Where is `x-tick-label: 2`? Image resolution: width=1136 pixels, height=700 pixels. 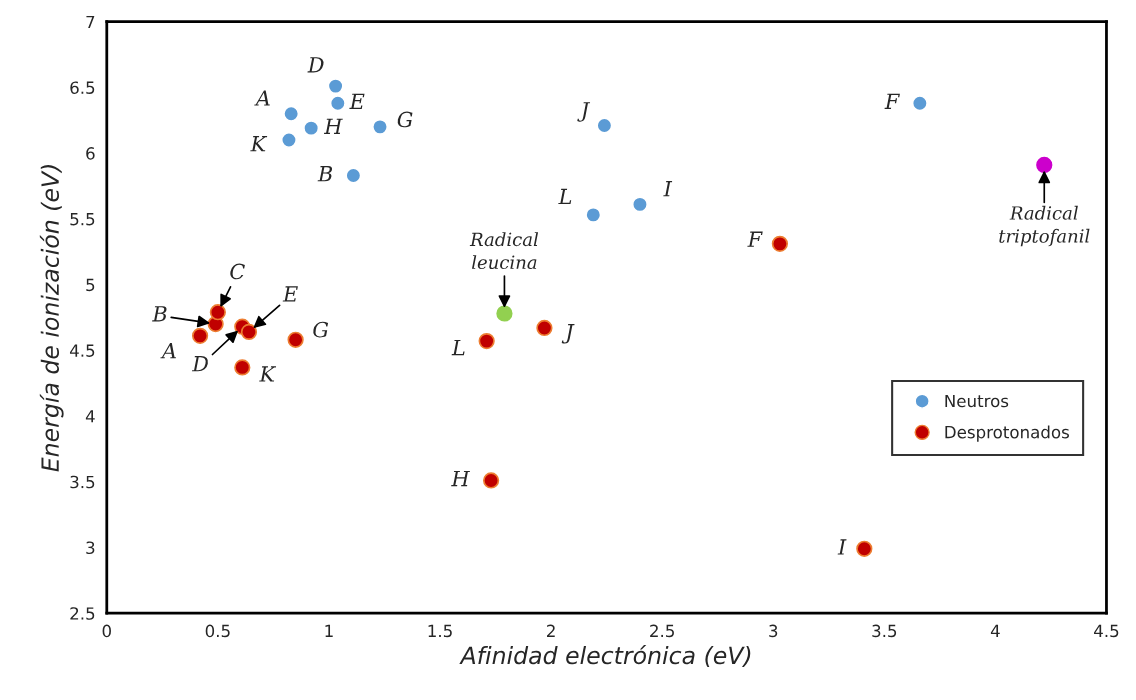 x-tick-label: 2 is located at coordinates (551, 630).